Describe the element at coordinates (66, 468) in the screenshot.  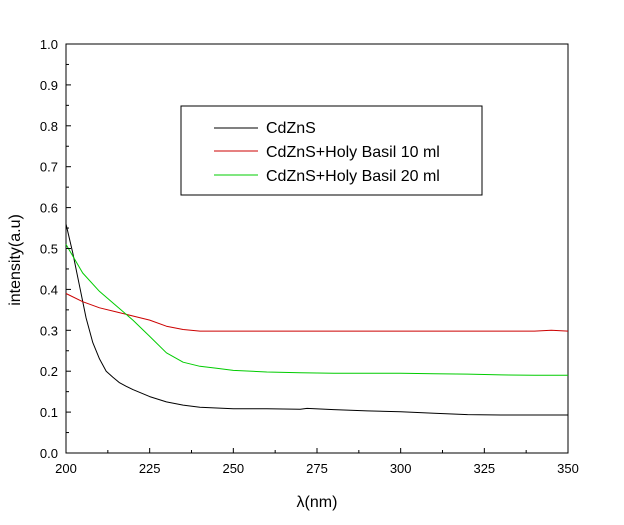
I see `x-tick-label: 200` at that location.